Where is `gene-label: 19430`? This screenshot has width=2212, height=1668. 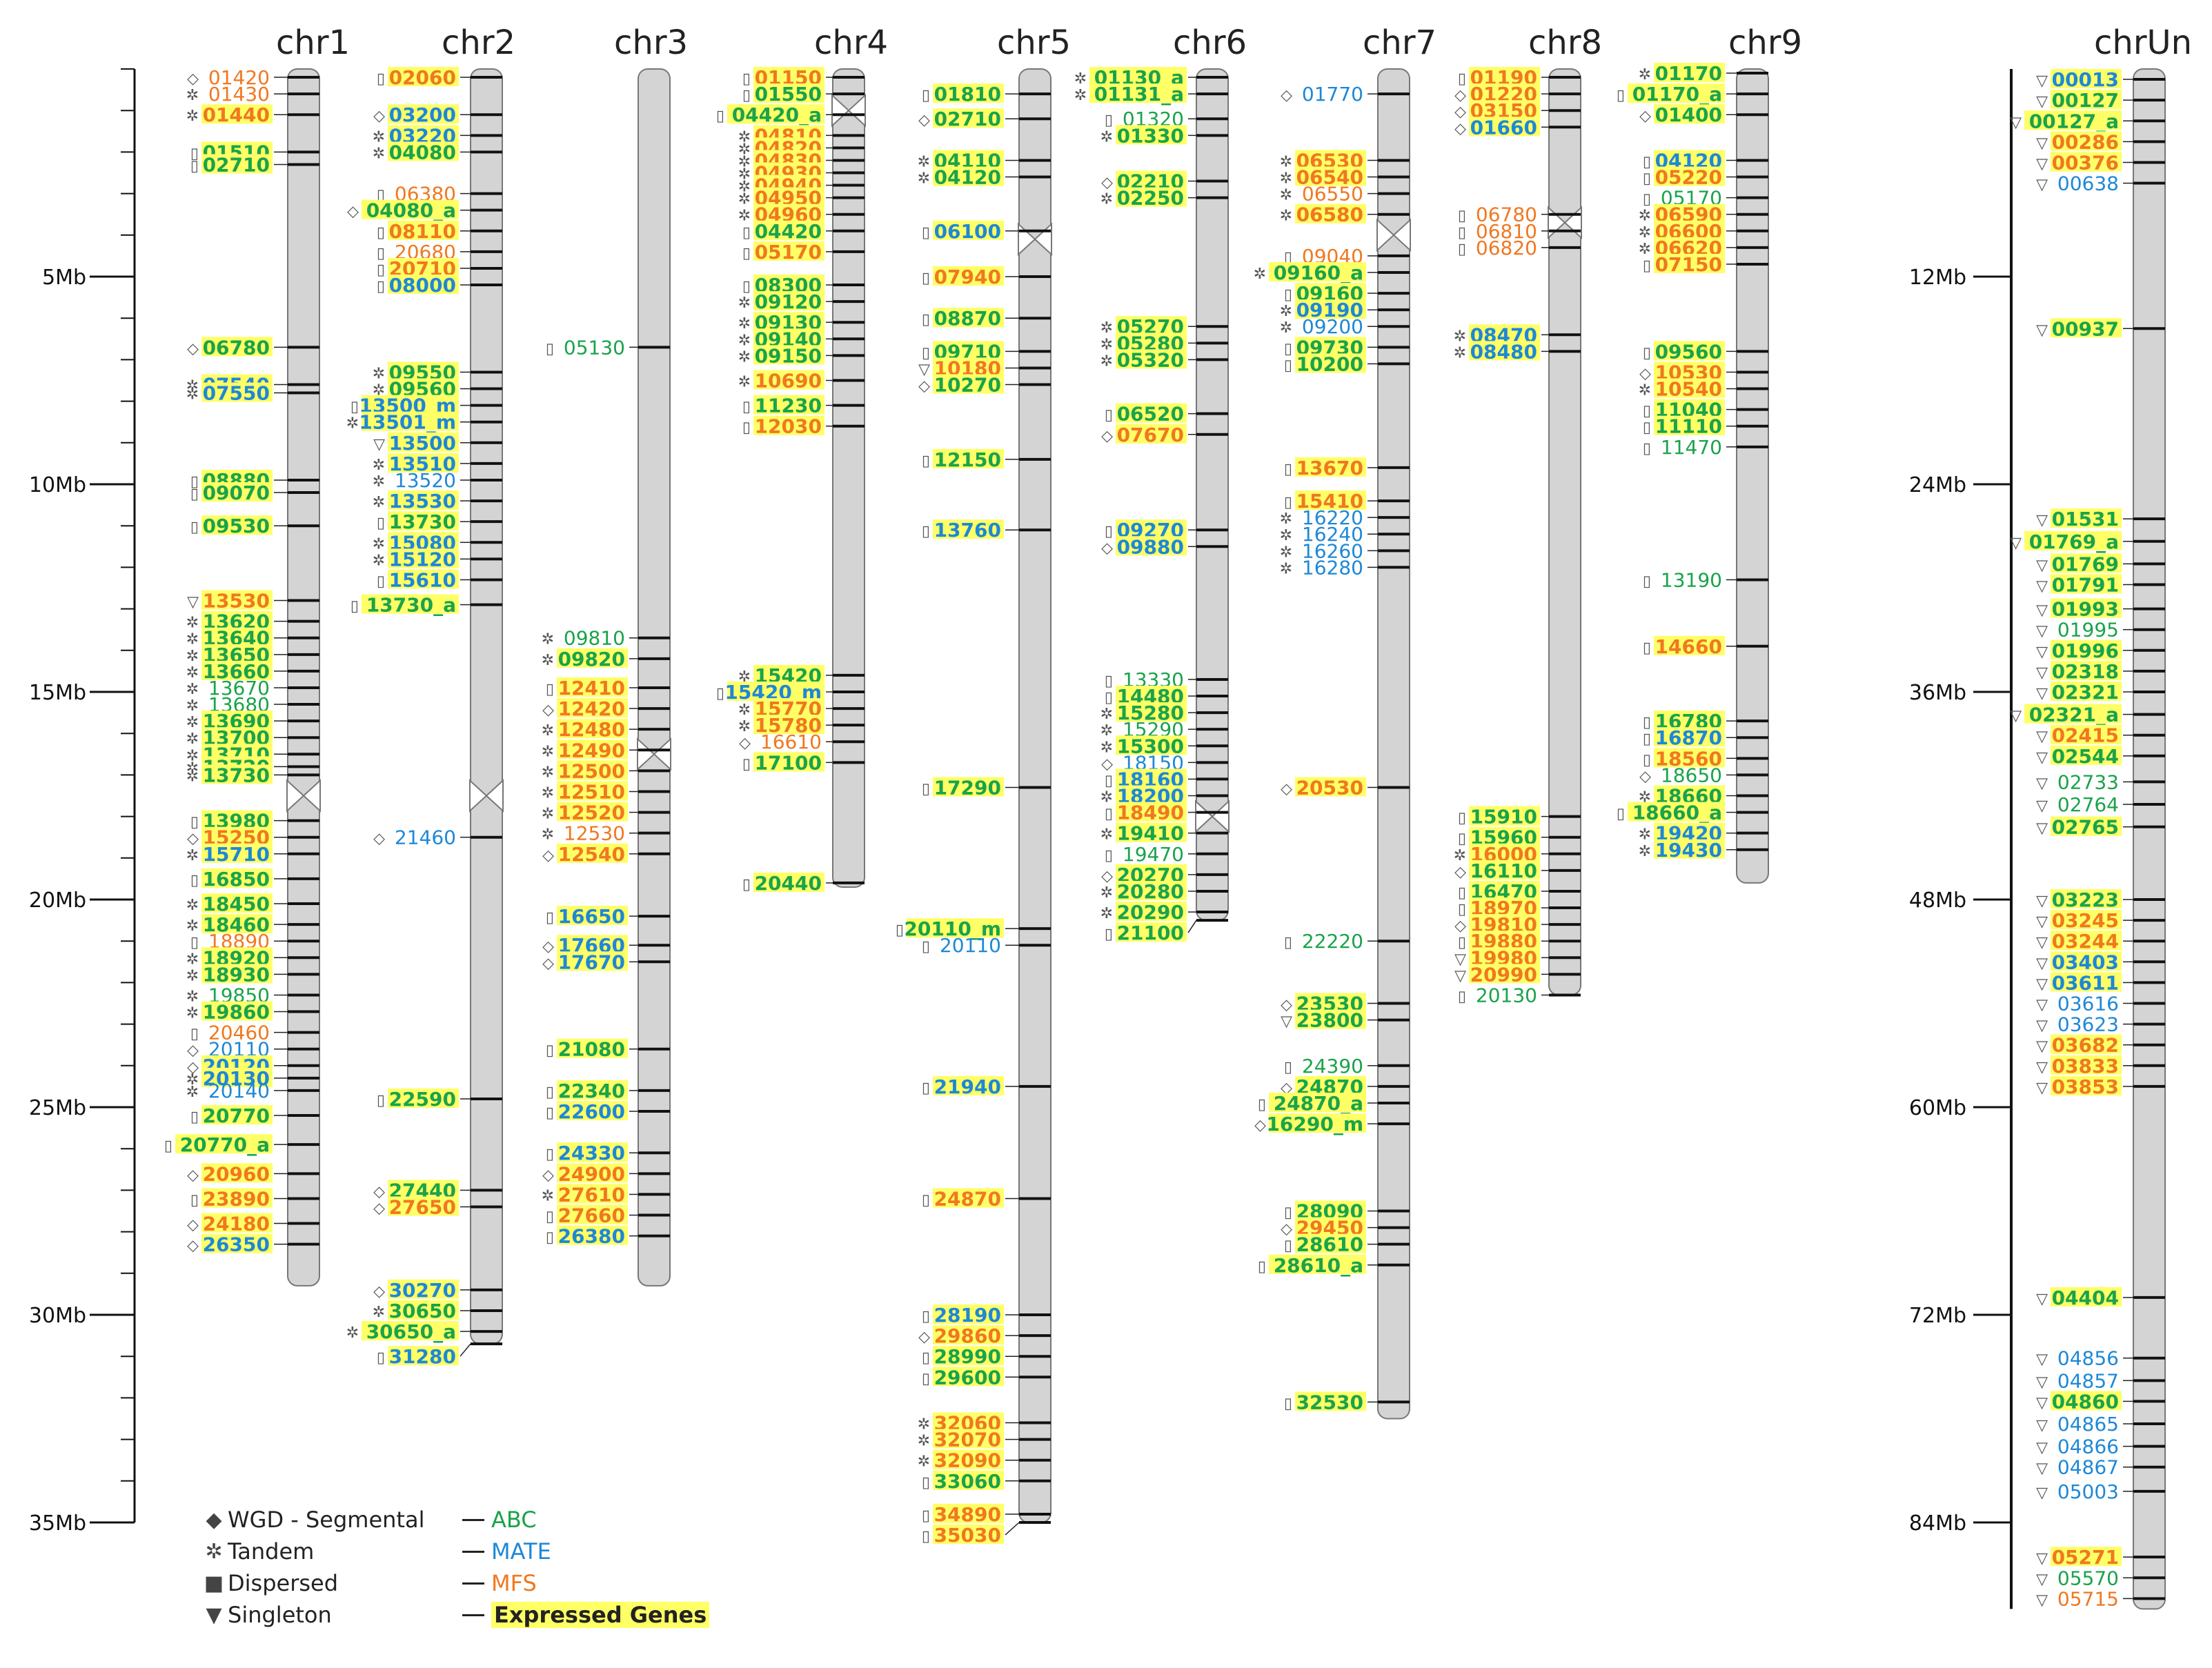
gene-label: 19430 is located at coordinates (1689, 850).